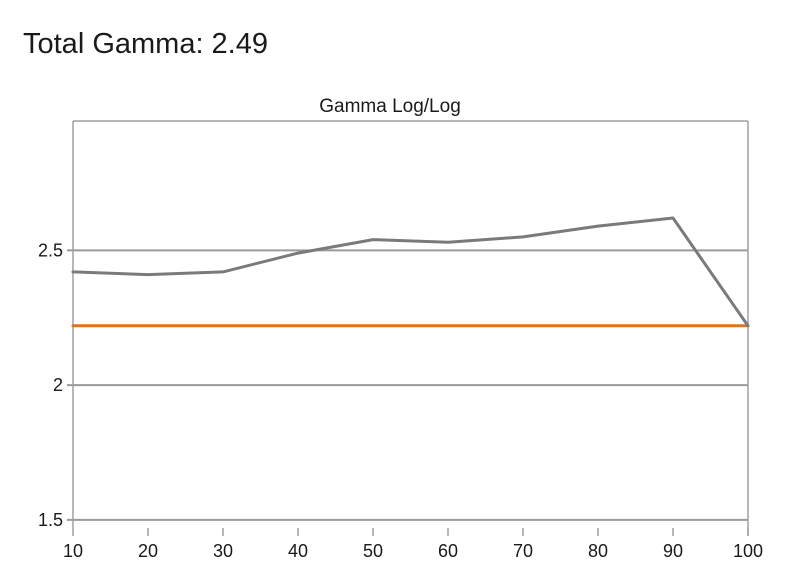 The image size is (792, 584). I want to click on x-tick-label: 10, so click(73, 551).